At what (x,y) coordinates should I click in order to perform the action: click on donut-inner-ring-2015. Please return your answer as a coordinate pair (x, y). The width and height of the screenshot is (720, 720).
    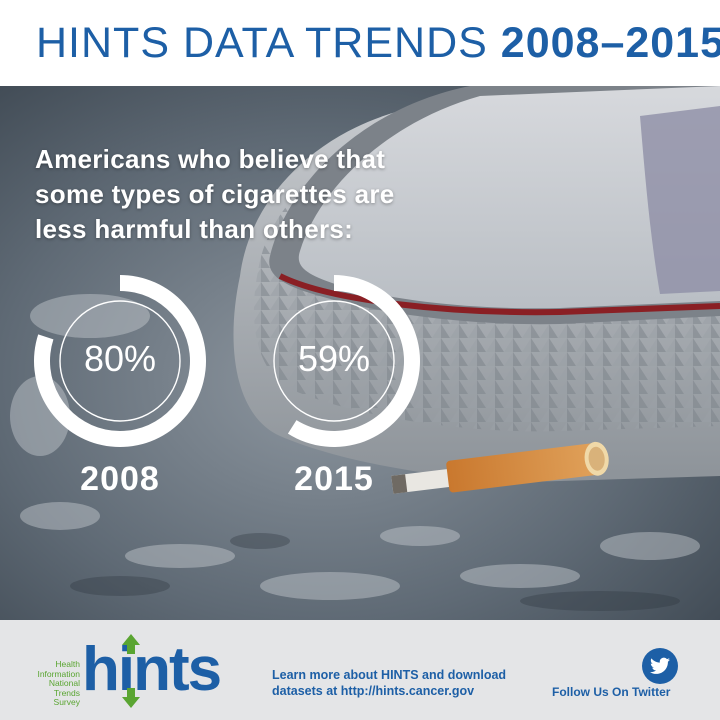
    Looking at the image, I should click on (334, 361).